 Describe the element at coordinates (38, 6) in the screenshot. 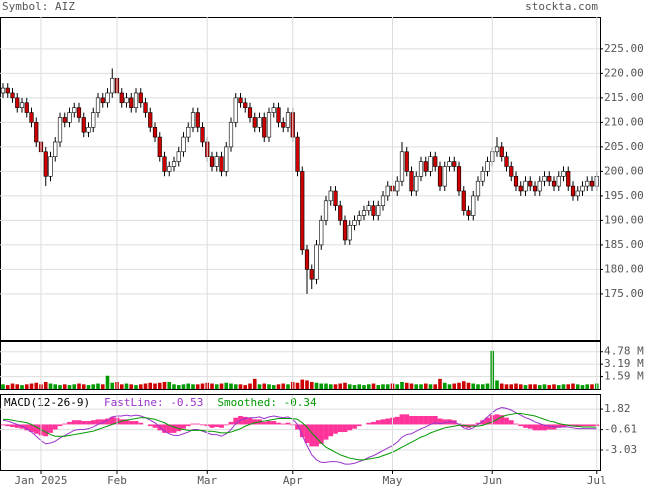

I see `symbol-title: Symbol: AIZ` at that location.